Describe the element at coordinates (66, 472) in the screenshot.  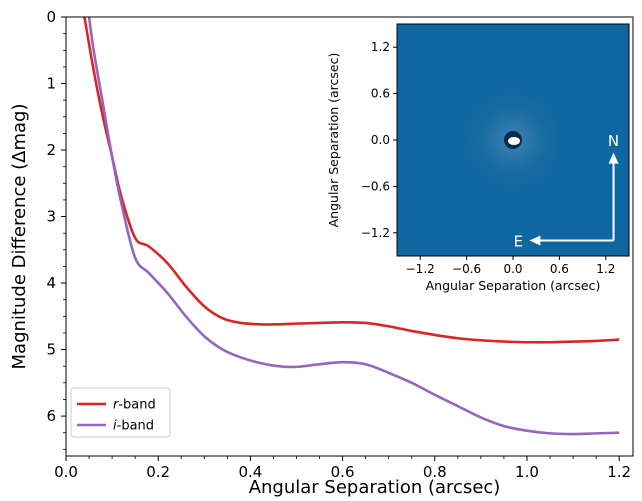
I see `x-tick-label: 0.0` at that location.